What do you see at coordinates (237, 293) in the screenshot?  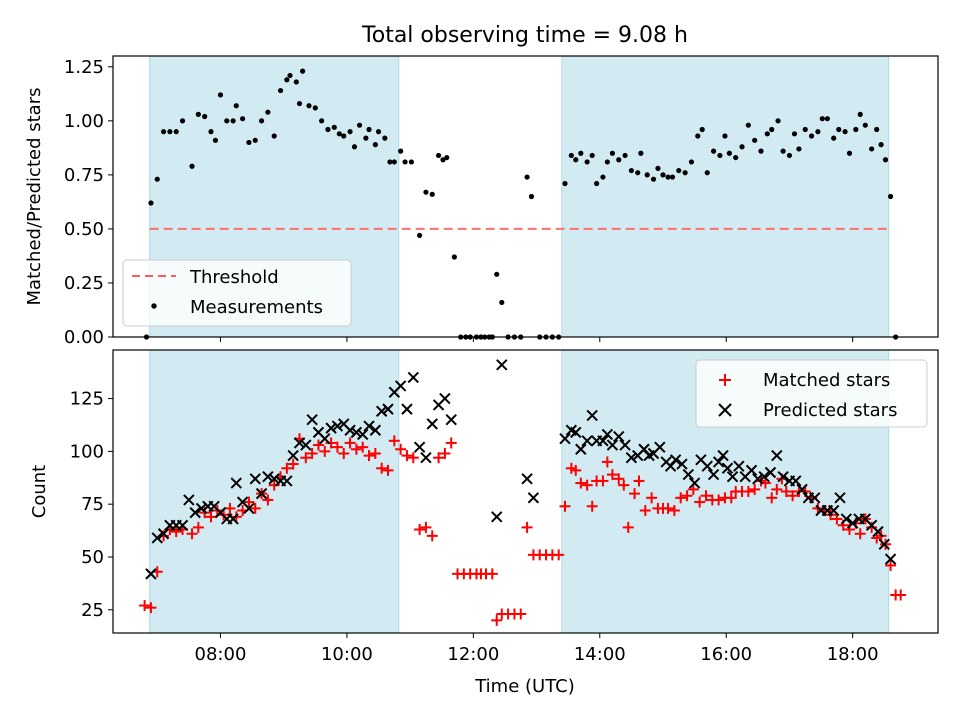 I see `top-legend-box` at bounding box center [237, 293].